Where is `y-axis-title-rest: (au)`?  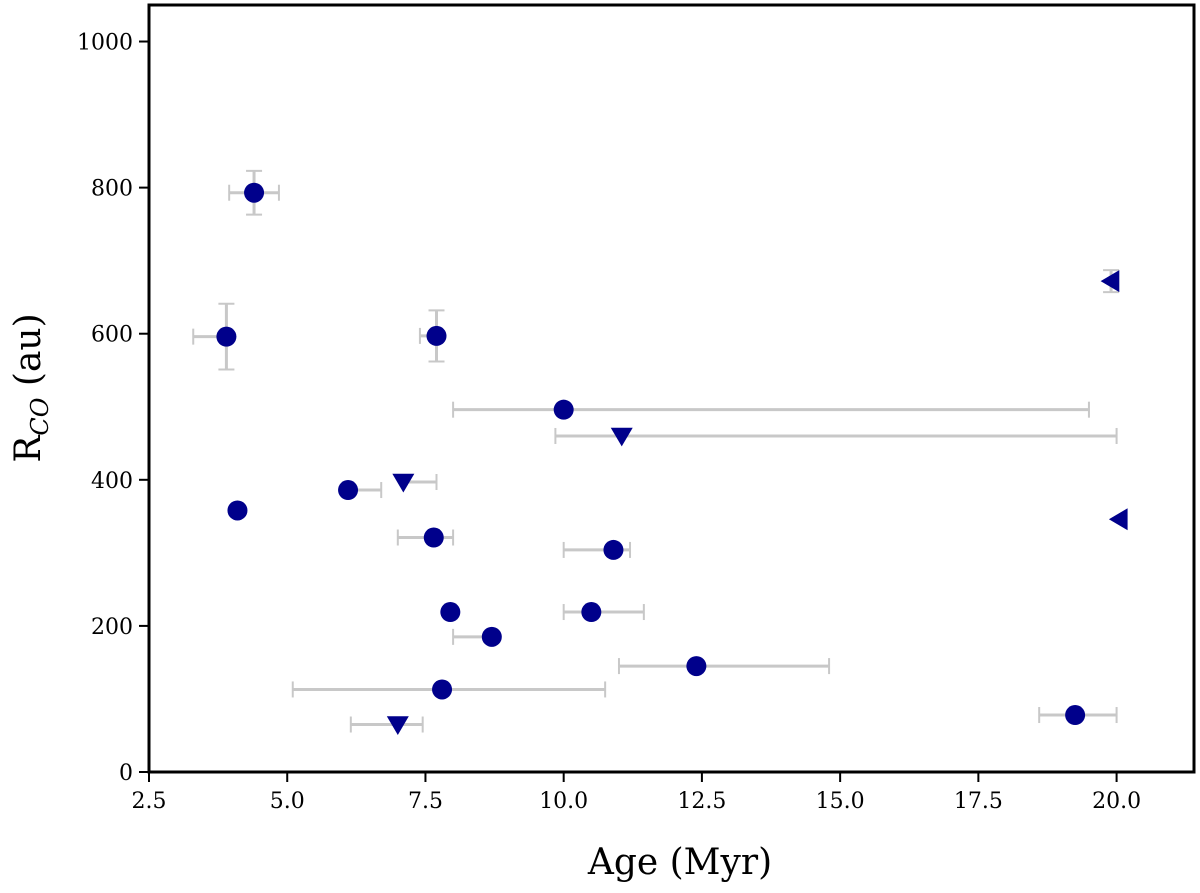 y-axis-title-rest: (au) is located at coordinates (28, 355).